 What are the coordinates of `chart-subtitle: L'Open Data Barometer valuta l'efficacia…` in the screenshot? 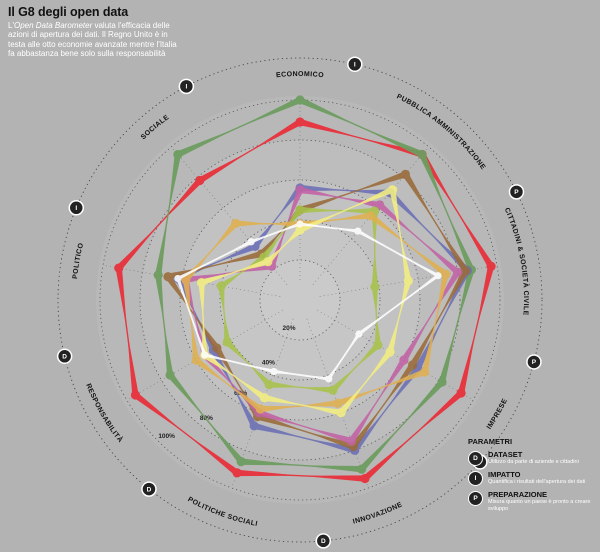 It's located at (95, 40).